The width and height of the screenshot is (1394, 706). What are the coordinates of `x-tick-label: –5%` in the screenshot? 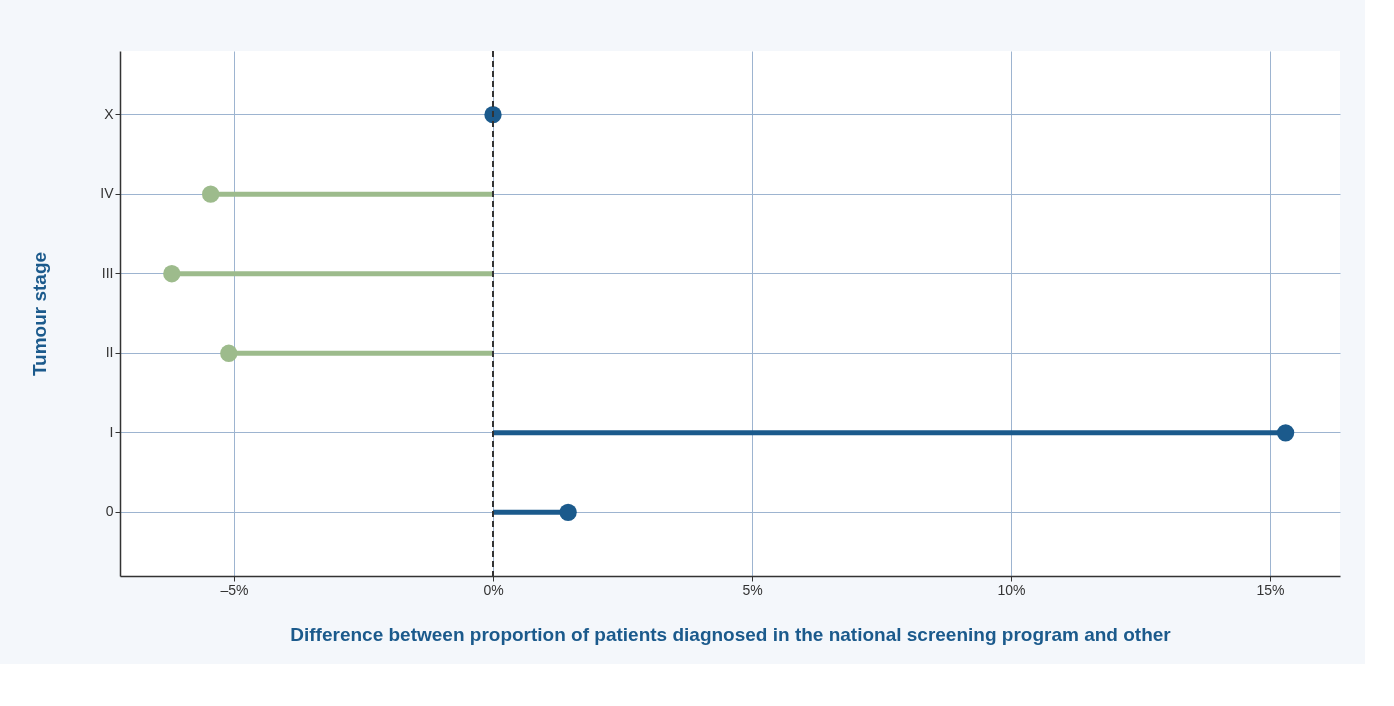 It's located at (234, 589).